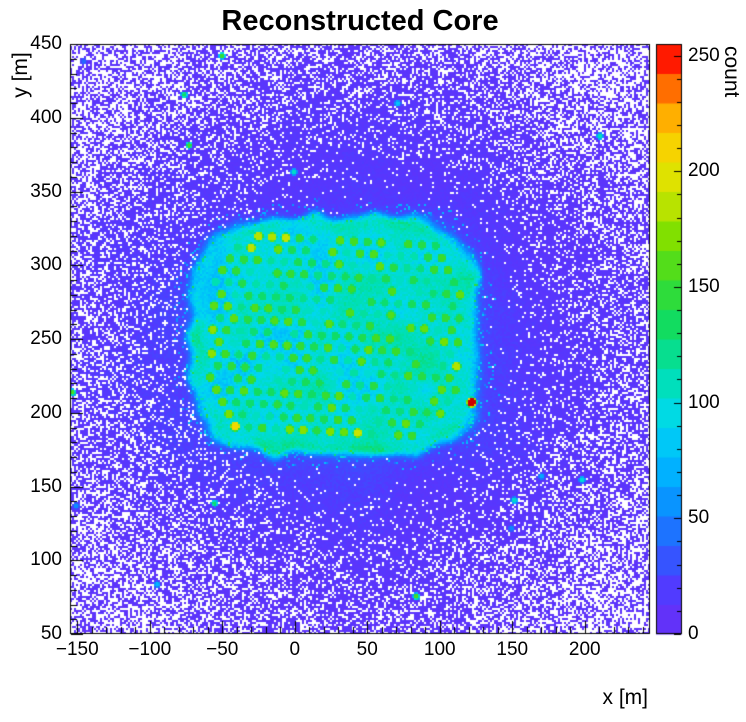 This screenshot has height=722, width=746. Describe the element at coordinates (512, 649) in the screenshot. I see `x-tick-label: 150` at that location.